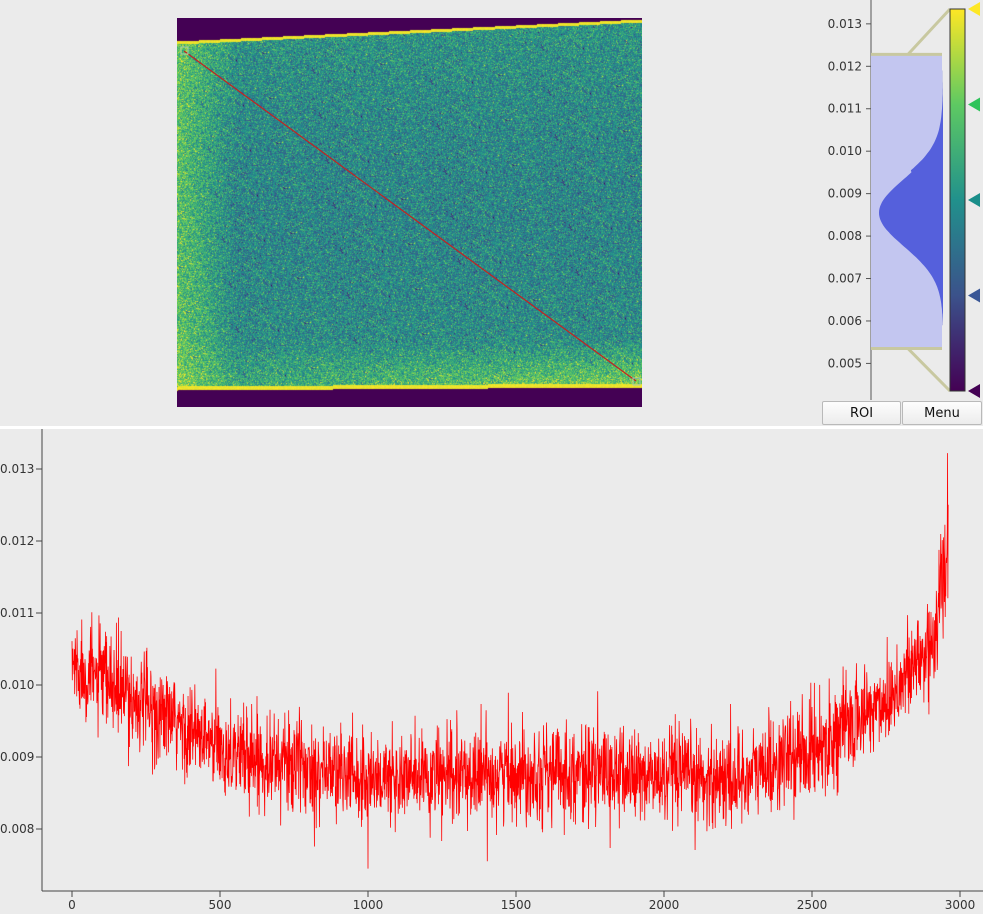 Image resolution: width=983 pixels, height=914 pixels. I want to click on y-tick-label: 0.010, so click(17, 685).